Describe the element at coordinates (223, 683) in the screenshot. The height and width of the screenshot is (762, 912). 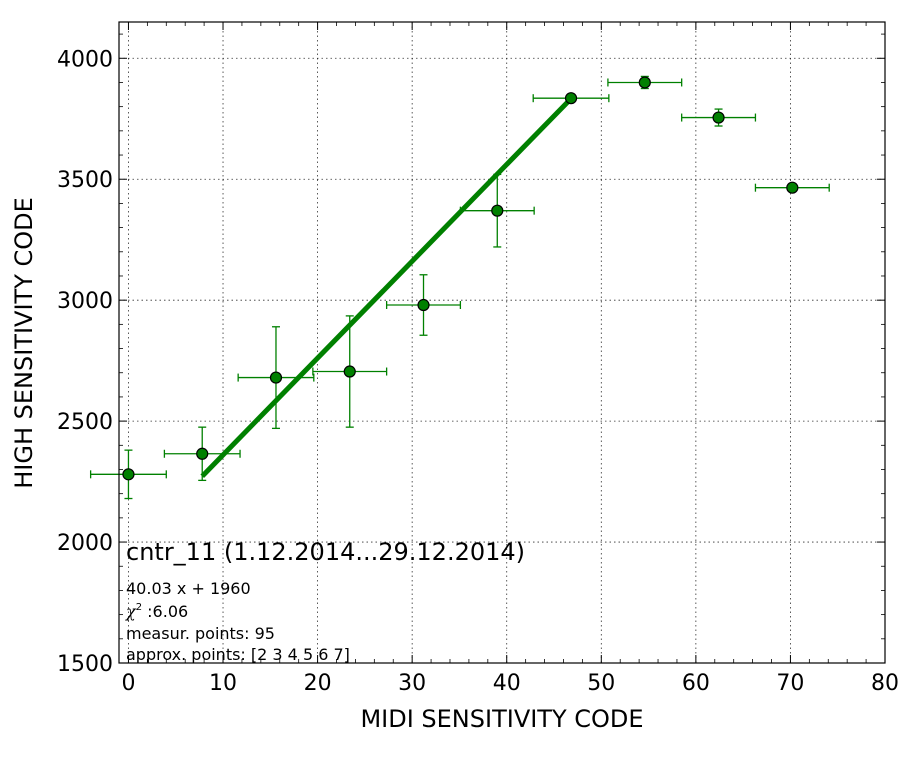
I see `x-tick-label: 10` at that location.